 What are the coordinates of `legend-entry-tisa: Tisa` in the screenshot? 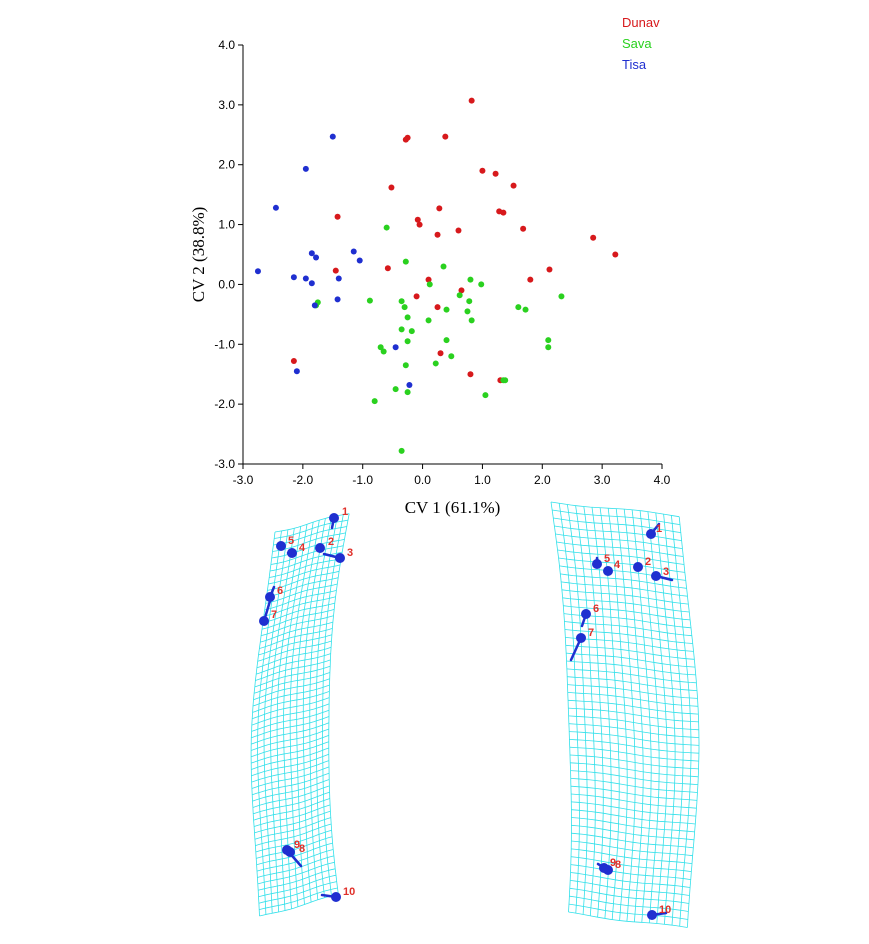 It's located at (634, 64).